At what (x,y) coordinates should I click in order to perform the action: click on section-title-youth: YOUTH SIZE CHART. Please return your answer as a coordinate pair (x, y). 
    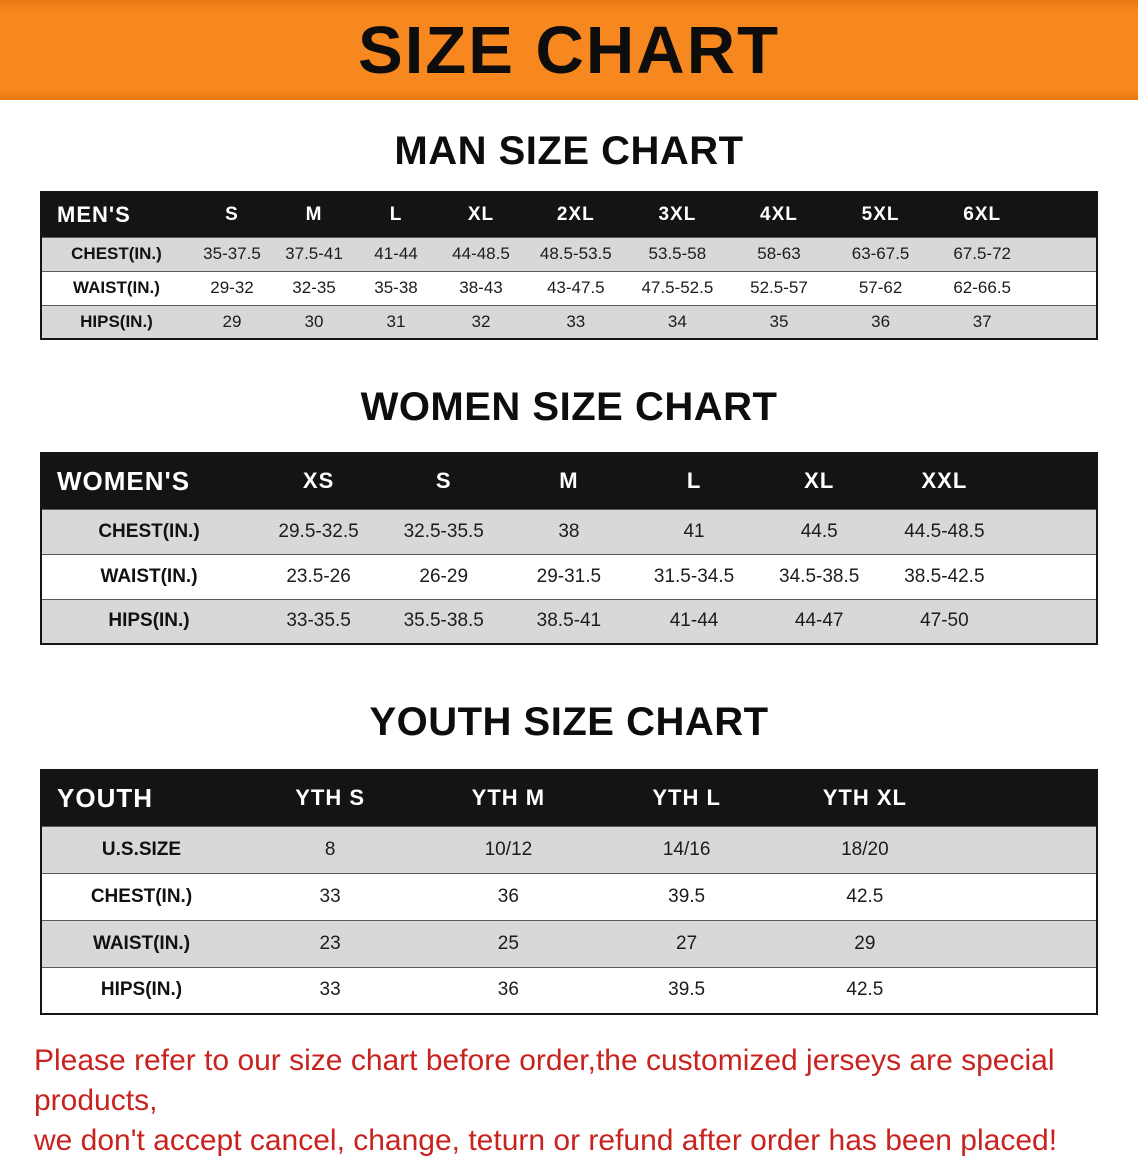
    Looking at the image, I should click on (569, 722).